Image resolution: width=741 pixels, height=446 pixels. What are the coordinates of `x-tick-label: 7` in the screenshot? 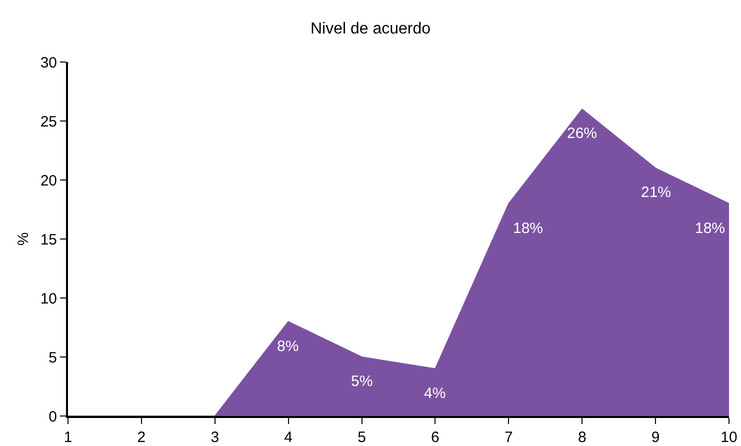 It's located at (508, 437).